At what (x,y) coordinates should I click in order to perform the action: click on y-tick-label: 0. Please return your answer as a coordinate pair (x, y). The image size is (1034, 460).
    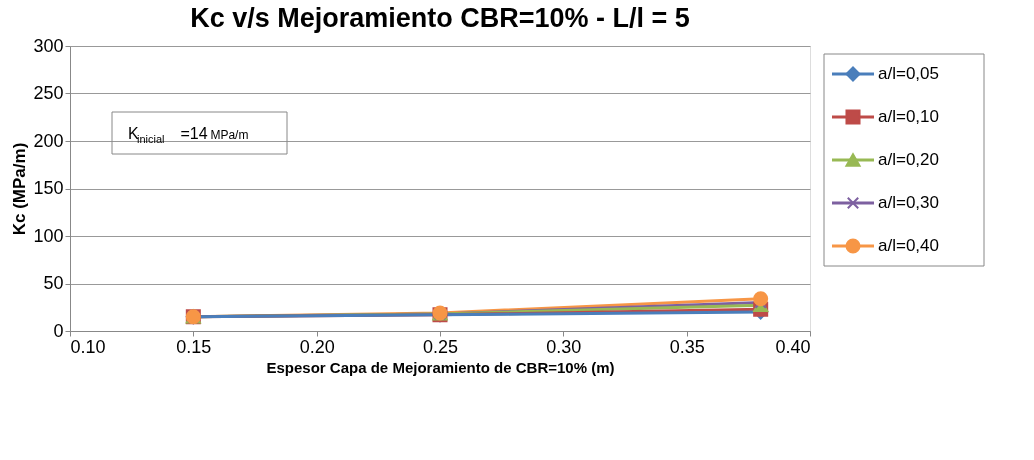
    Looking at the image, I should click on (58, 330).